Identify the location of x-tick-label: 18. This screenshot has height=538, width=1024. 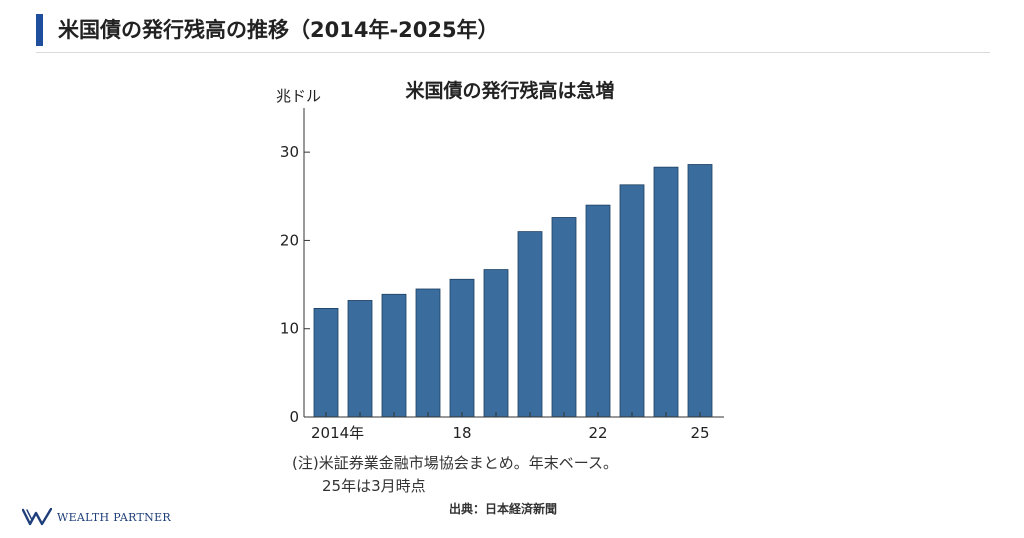
(461, 433).